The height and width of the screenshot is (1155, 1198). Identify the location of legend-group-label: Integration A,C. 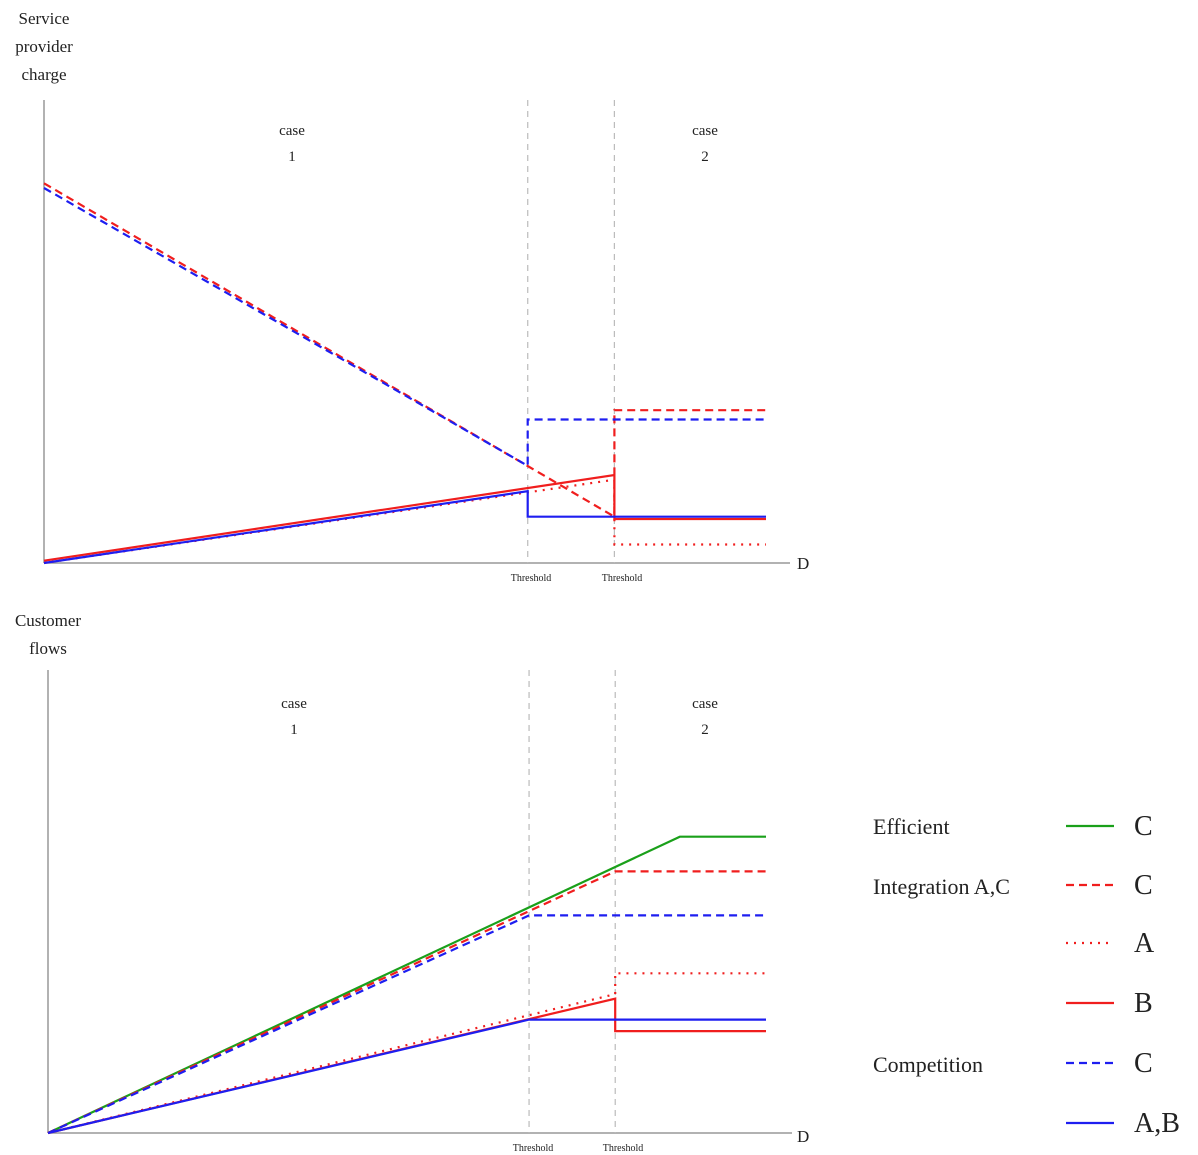
(941, 886).